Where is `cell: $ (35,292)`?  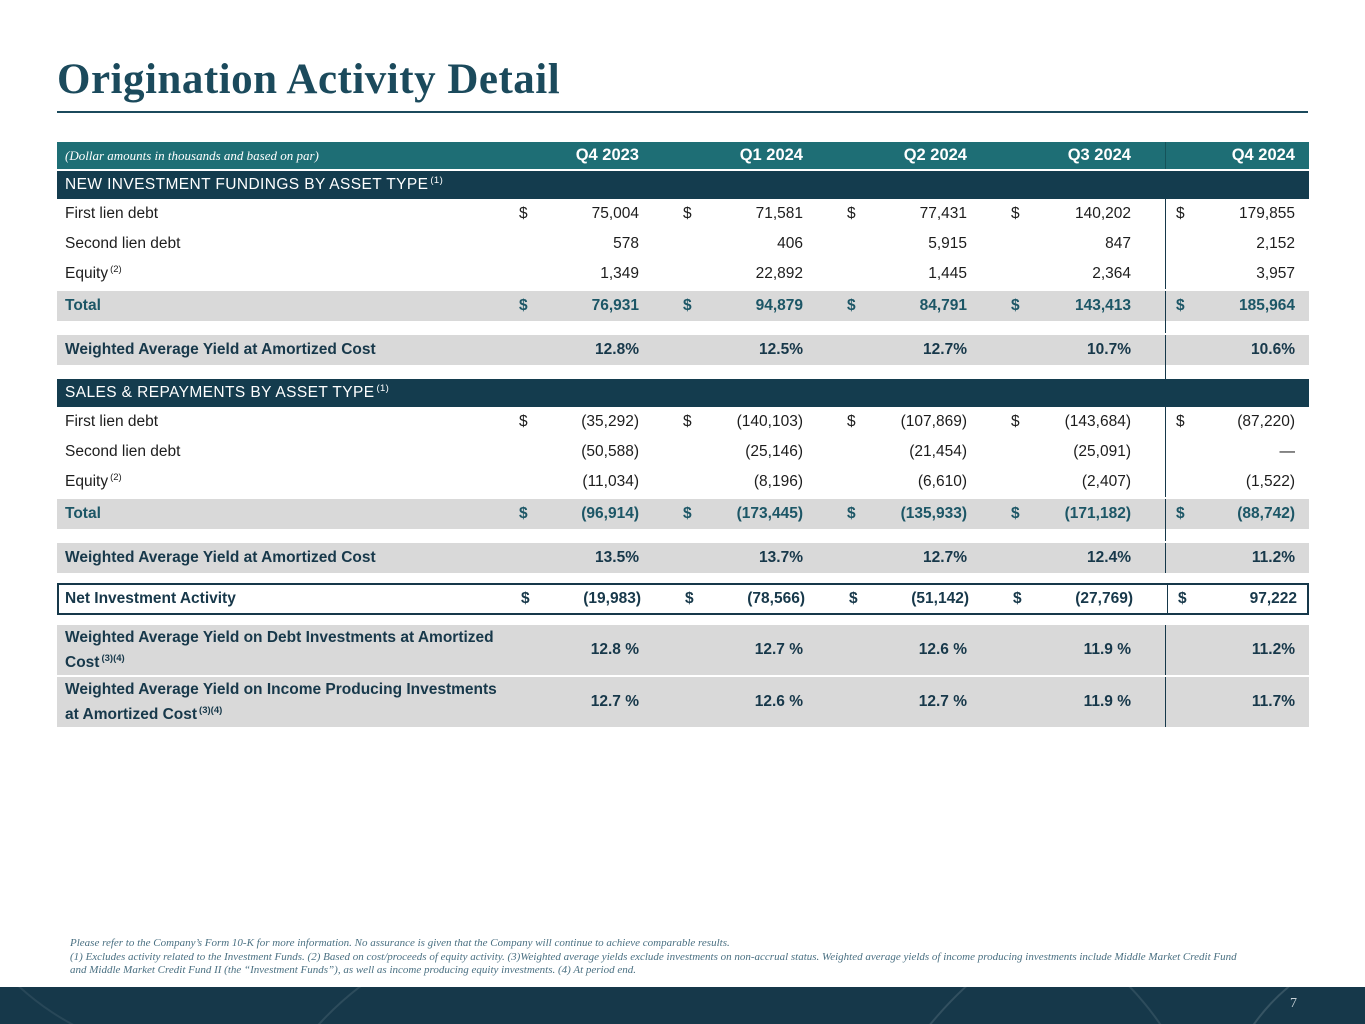
cell: $ (35,292) is located at coordinates (591, 422).